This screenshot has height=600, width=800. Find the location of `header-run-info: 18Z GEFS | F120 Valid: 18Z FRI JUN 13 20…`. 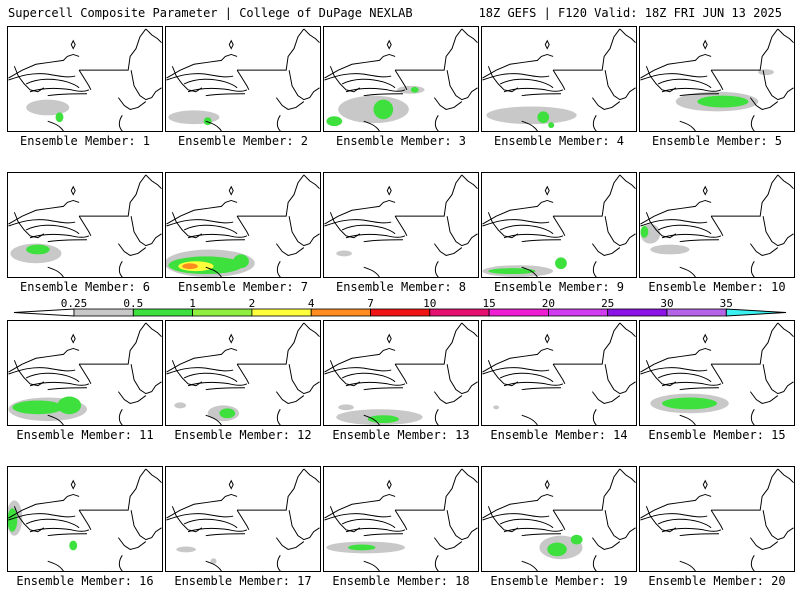

header-run-info: 18Z GEFS | F120 Valid: 18Z FRI JUN 13 20… is located at coordinates (630, 13).